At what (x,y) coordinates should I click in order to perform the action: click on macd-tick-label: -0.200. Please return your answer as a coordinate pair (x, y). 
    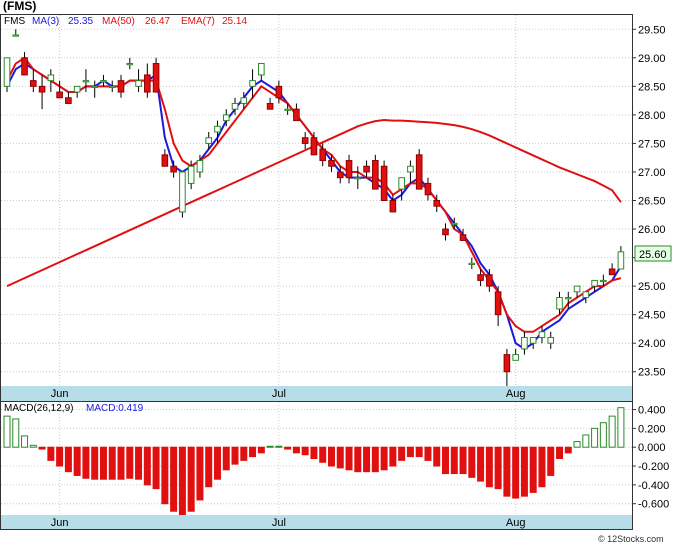
    Looking at the image, I should click on (653, 467).